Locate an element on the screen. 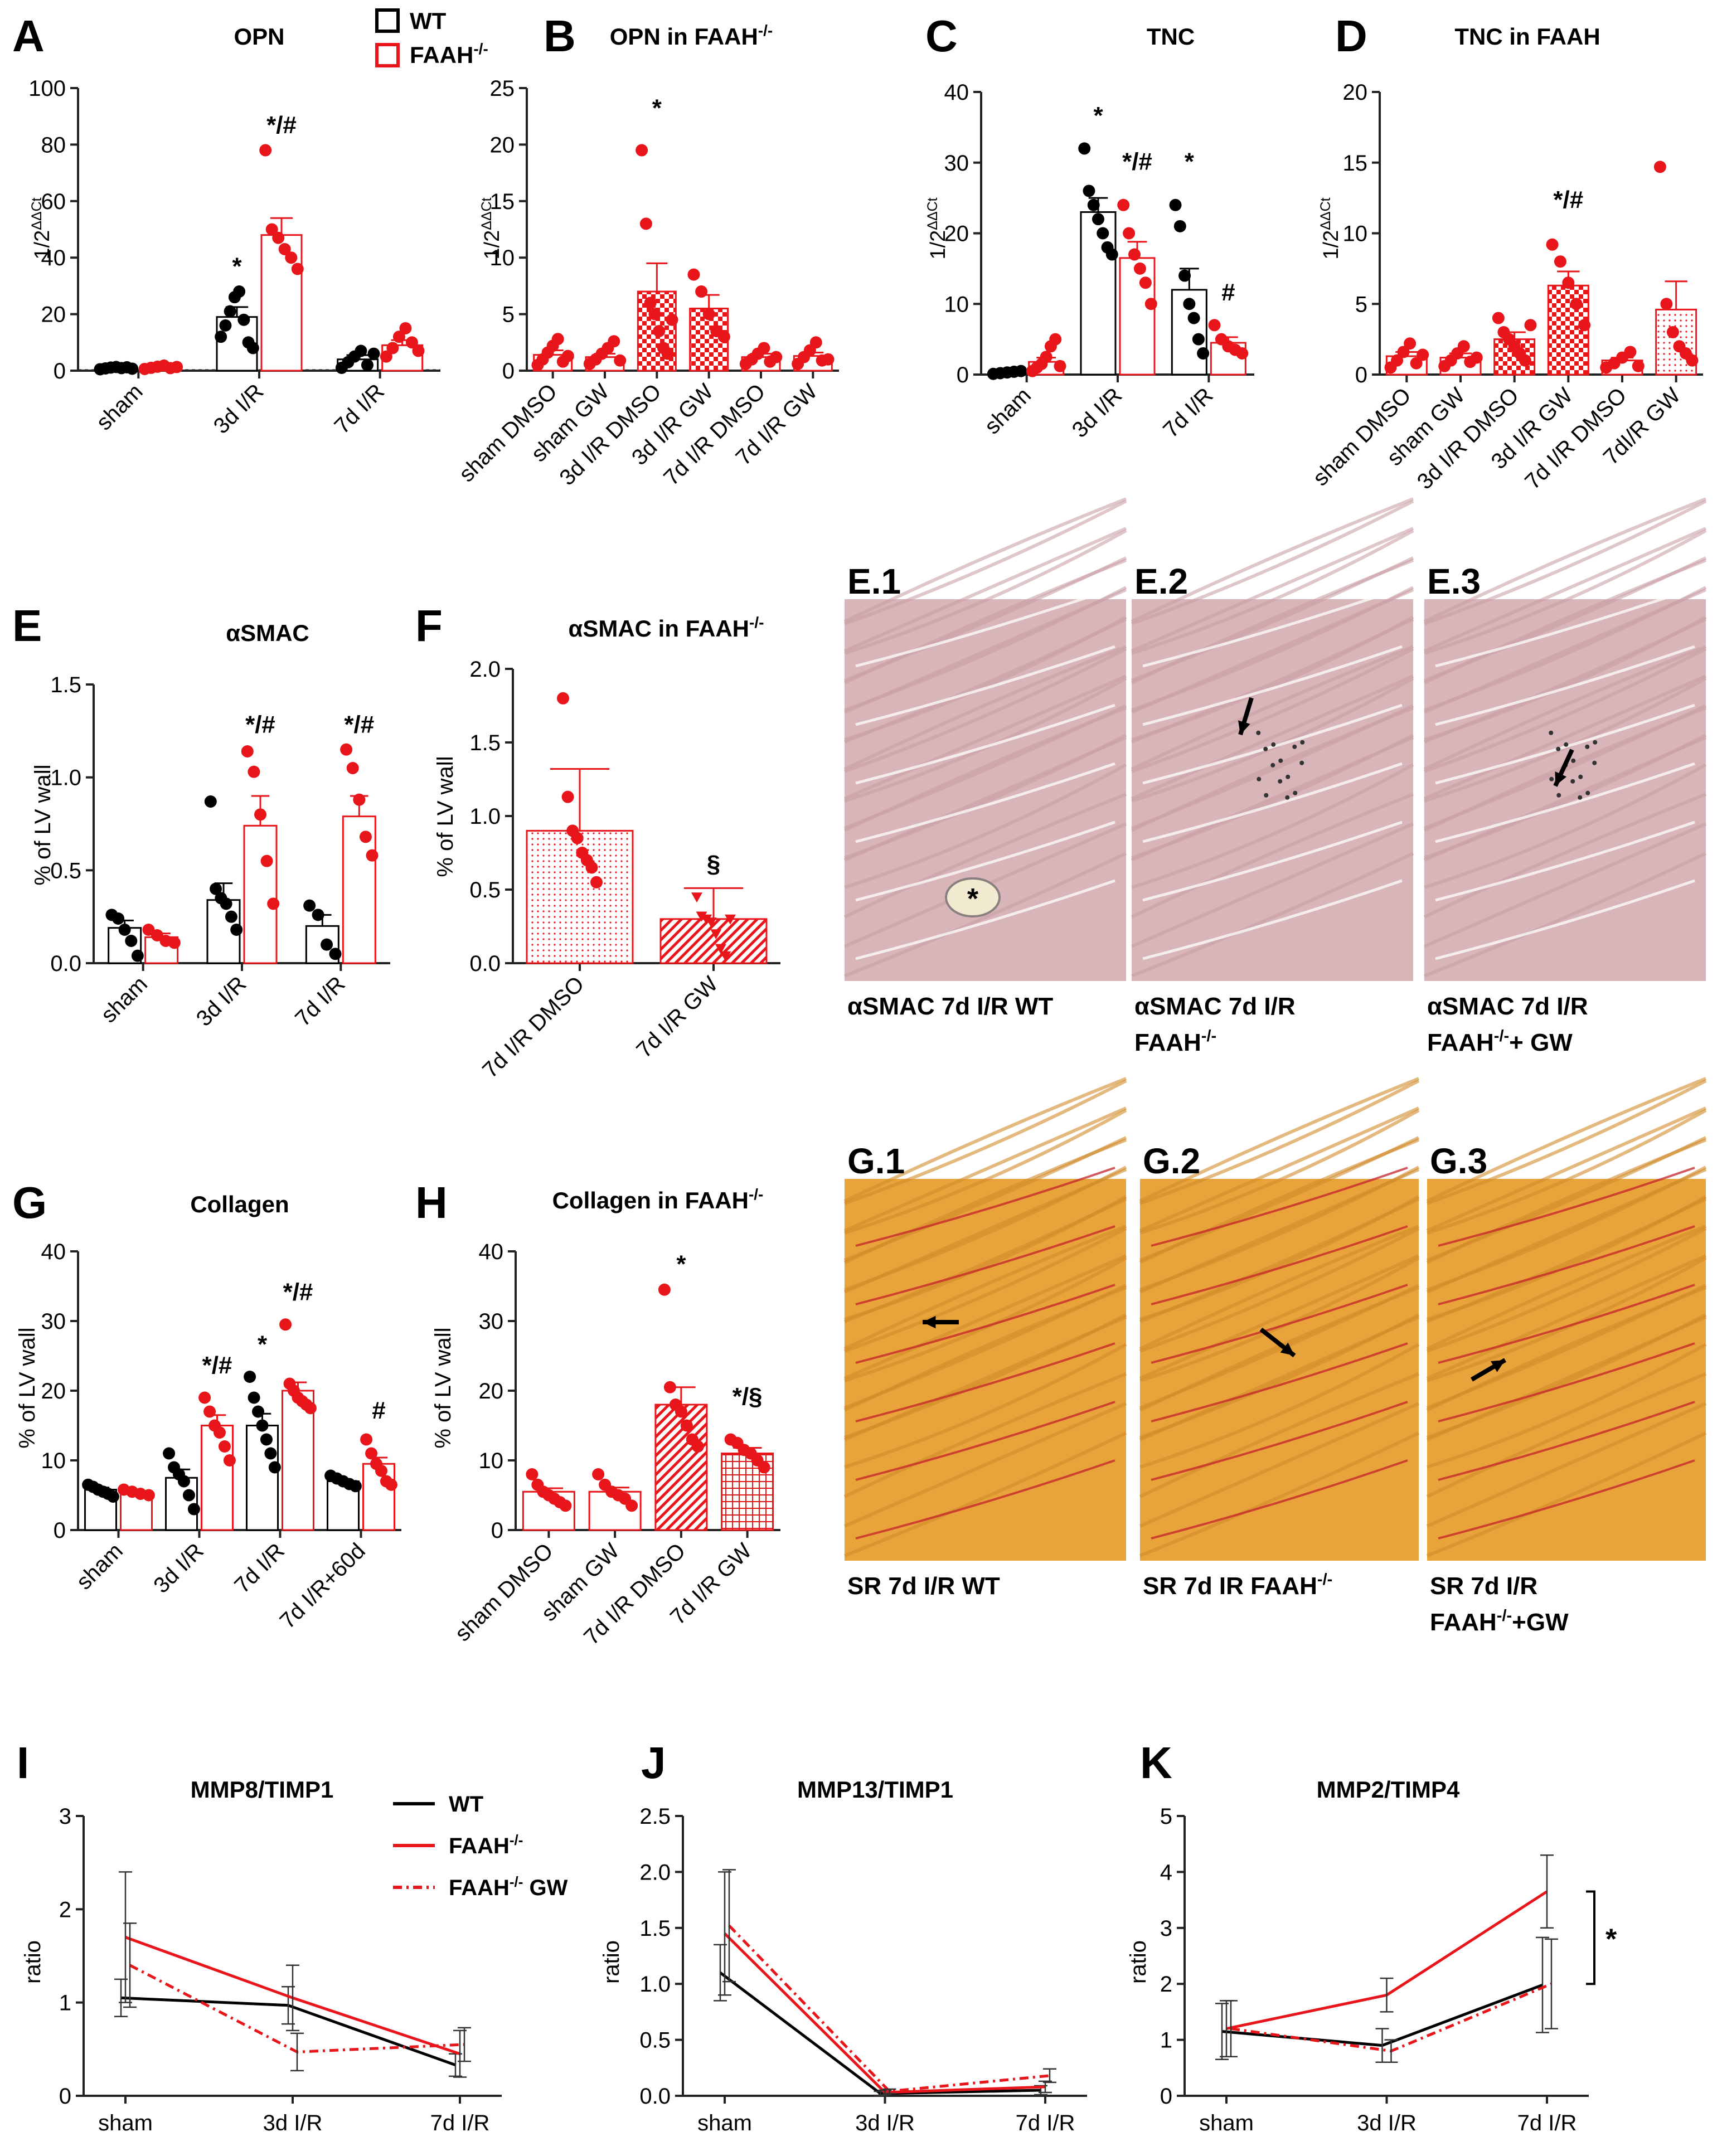 The height and width of the screenshot is (2156, 1722). micrograph-label: E.3 is located at coordinates (1454, 581).